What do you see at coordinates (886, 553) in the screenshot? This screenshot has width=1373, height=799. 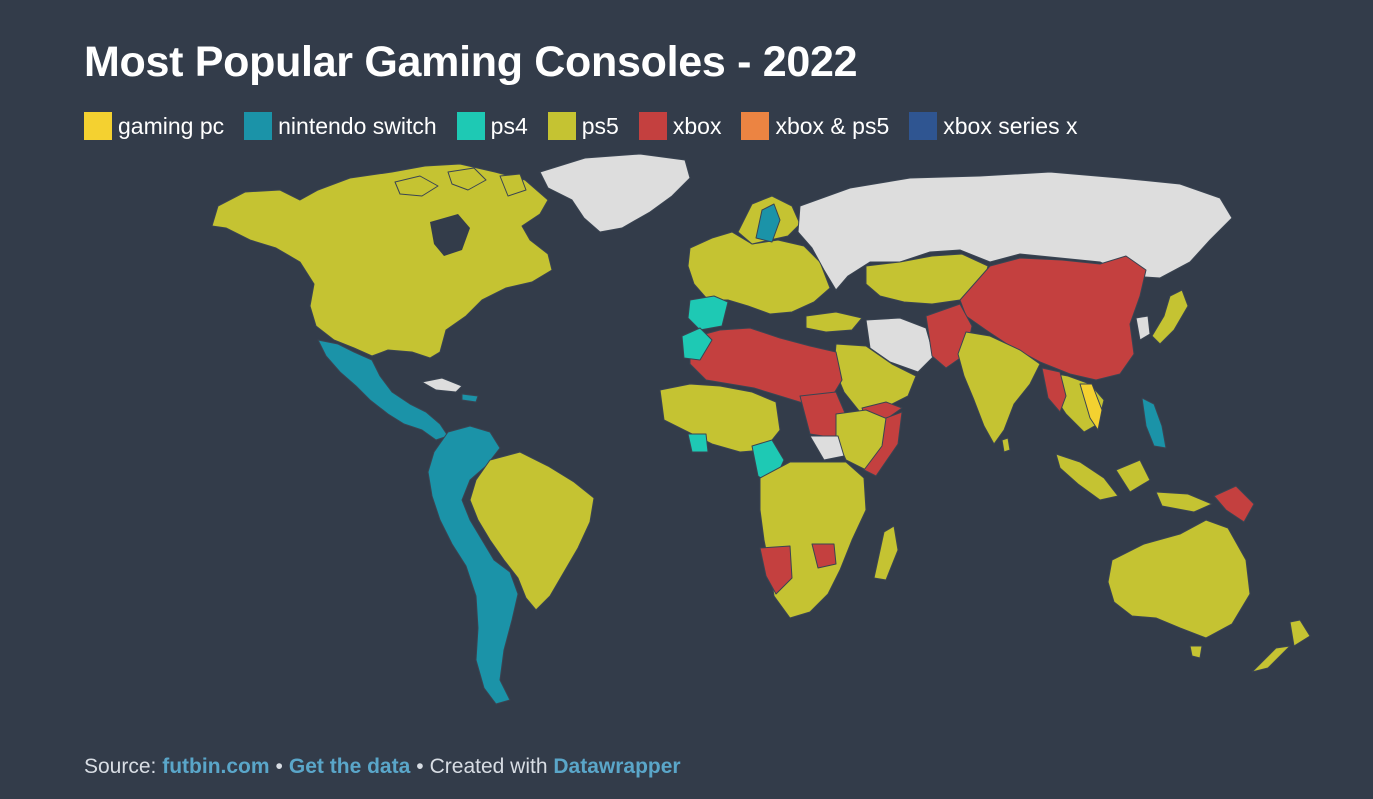 I see `region-madagascar` at bounding box center [886, 553].